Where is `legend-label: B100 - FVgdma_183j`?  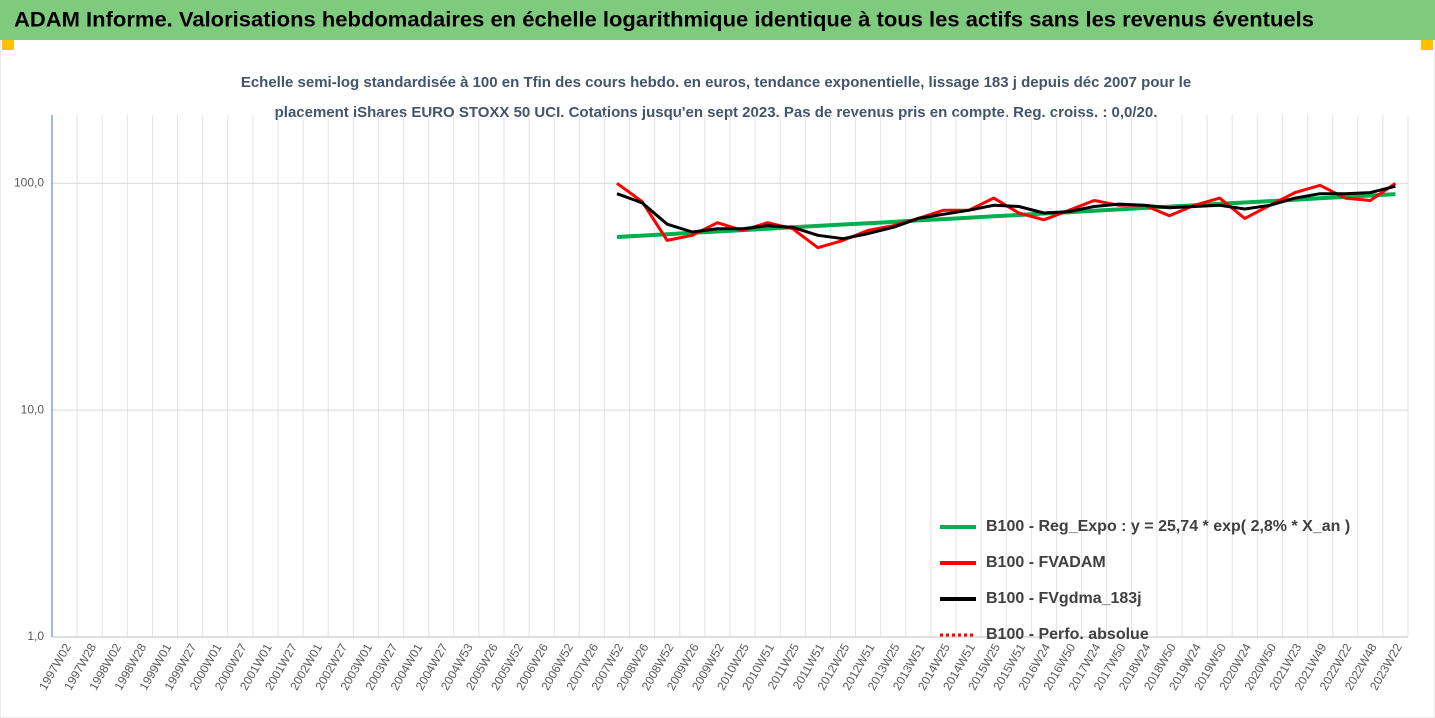
legend-label: B100 - FVgdma_183j is located at coordinates (1064, 598).